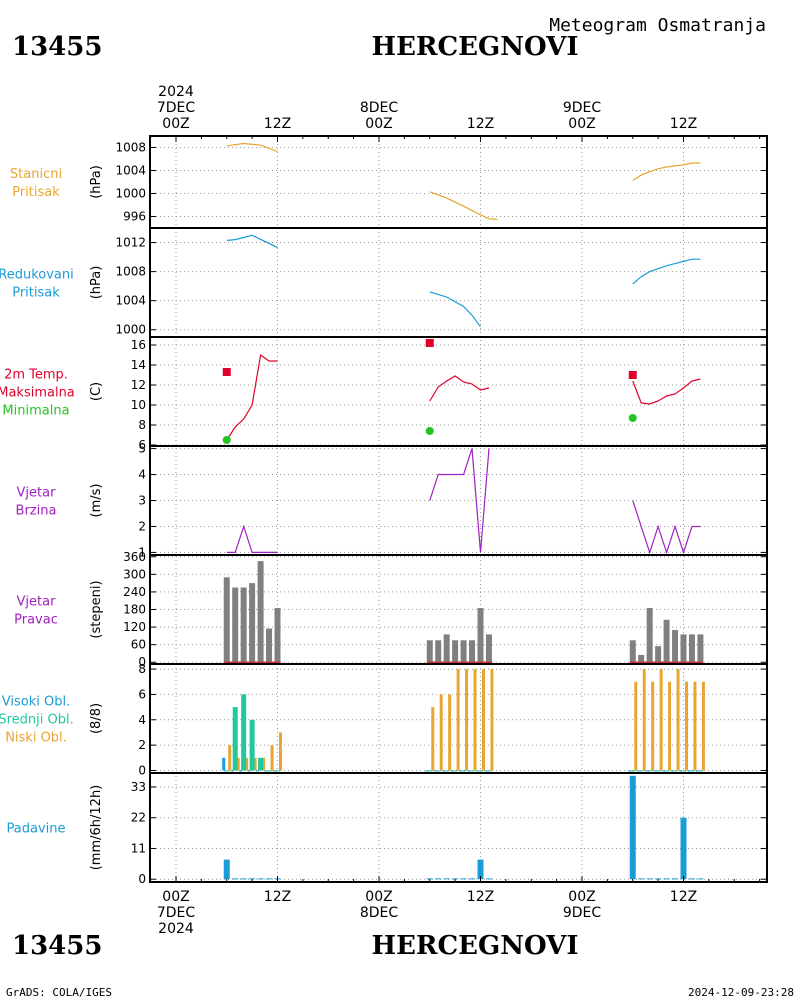 The image size is (800, 1000). Describe the element at coordinates (35, 411) in the screenshot. I see `panel-label: Minimalna` at that location.